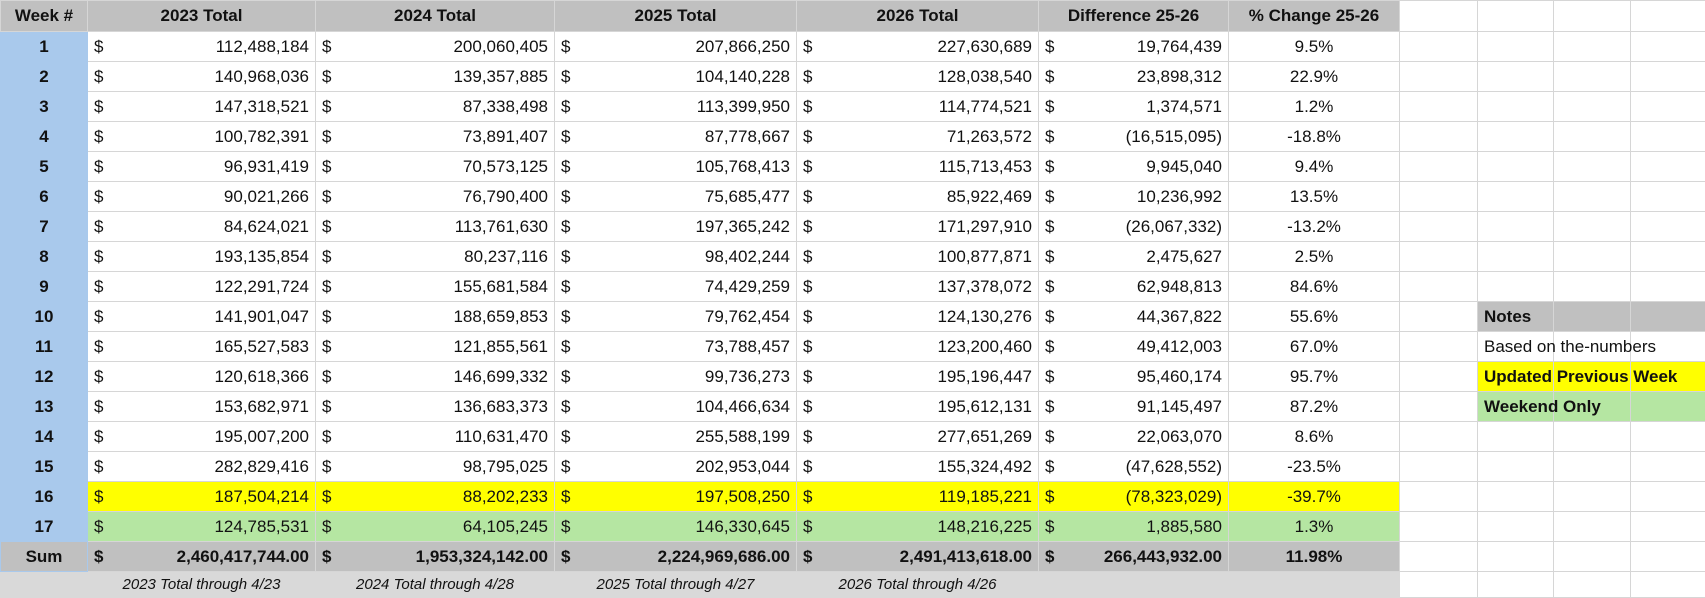  What do you see at coordinates (676, 557) in the screenshot?
I see `sum-cell: $2,224,969,686.00` at bounding box center [676, 557].